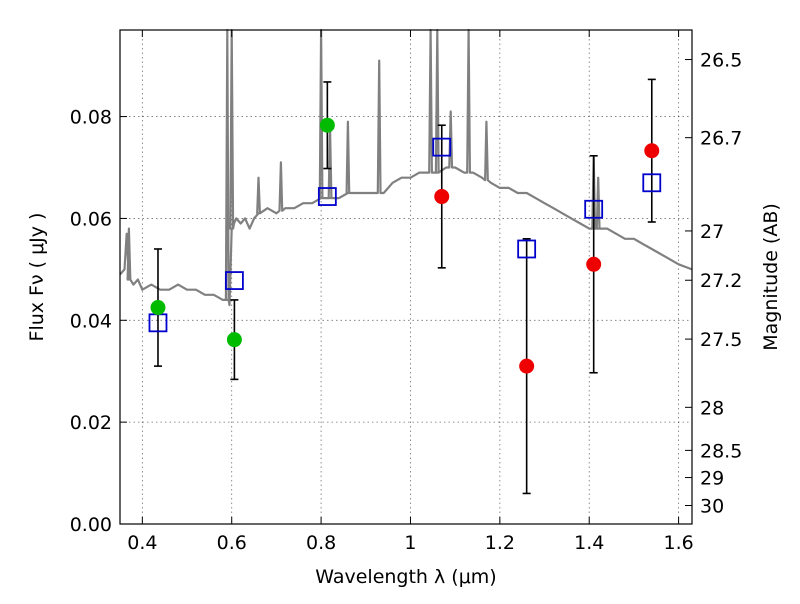  I want to click on y-tick-label: 0.02, so click(91, 423).